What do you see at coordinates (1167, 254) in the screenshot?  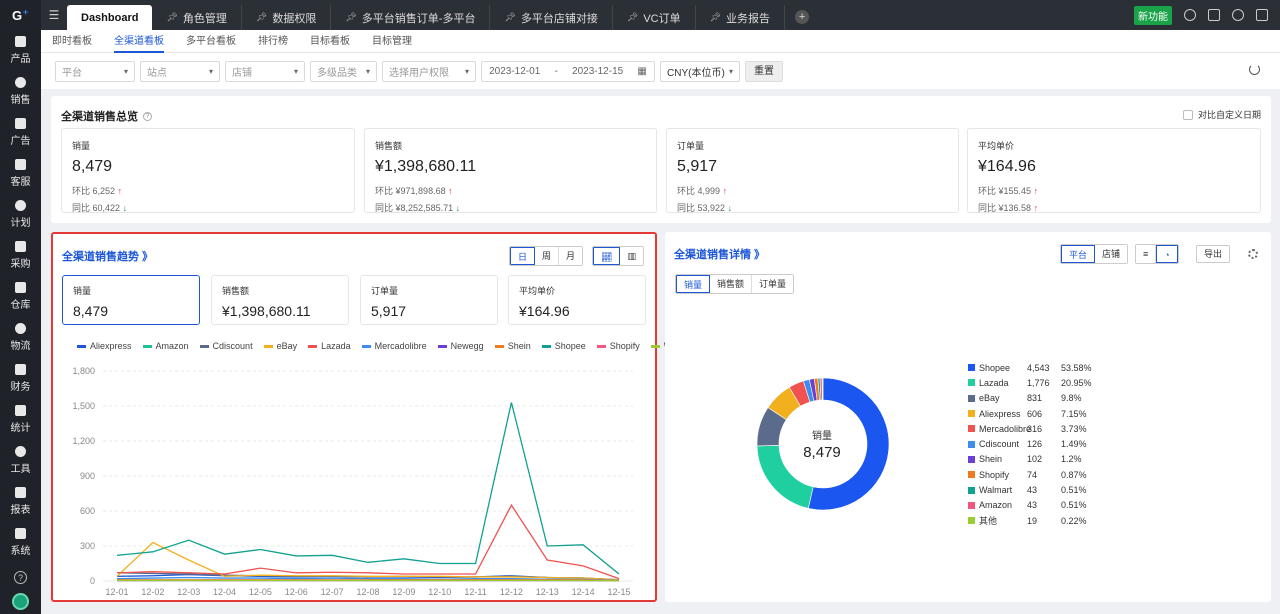 I see `pie-chart-icon: ◔` at bounding box center [1167, 254].